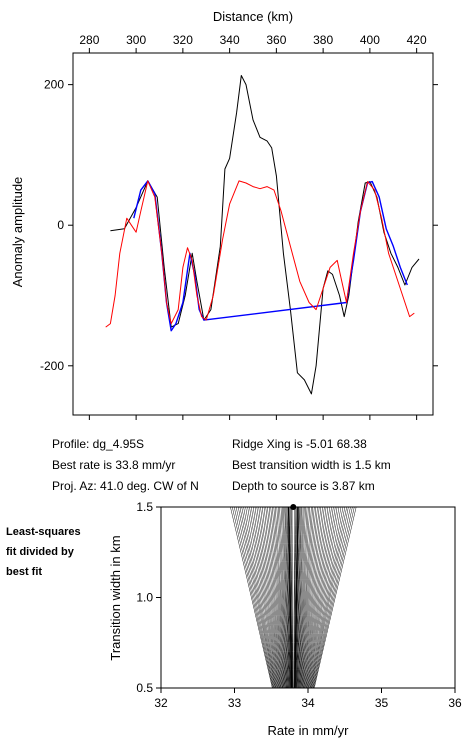 This screenshot has height=745, width=467. What do you see at coordinates (98, 444) in the screenshot?
I see `profile-label: Profile: dg_4.95S` at bounding box center [98, 444].